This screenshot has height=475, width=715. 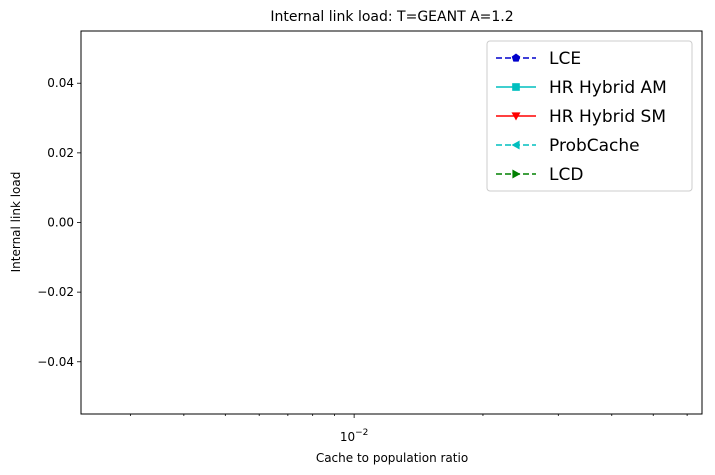 I want to click on x-tick-label: 10−2, so click(x=354, y=436).